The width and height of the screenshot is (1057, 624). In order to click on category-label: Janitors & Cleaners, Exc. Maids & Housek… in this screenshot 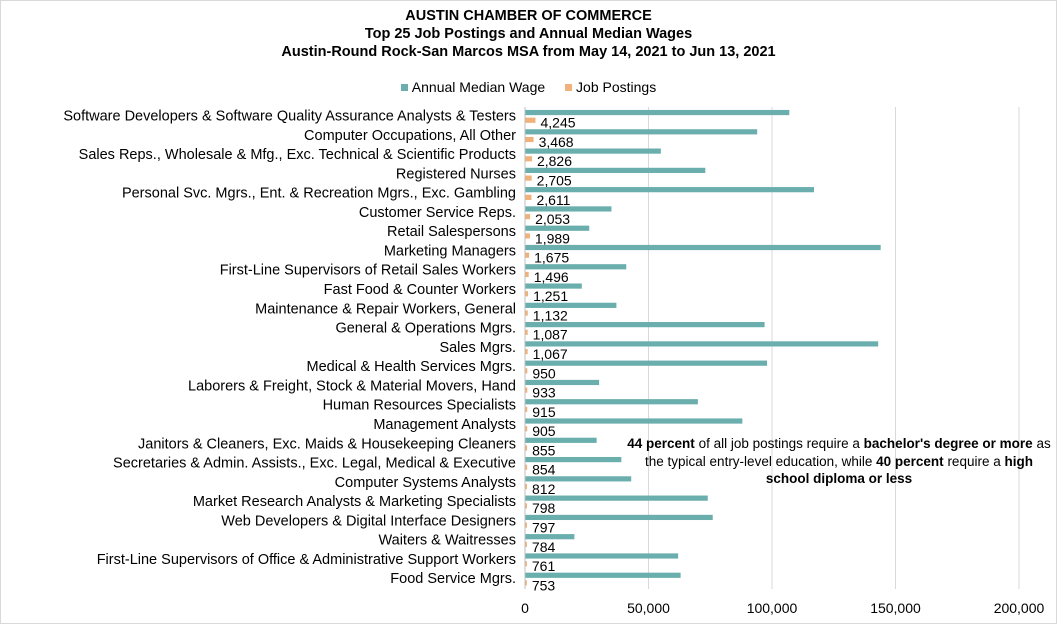, I will do `click(327, 444)`.